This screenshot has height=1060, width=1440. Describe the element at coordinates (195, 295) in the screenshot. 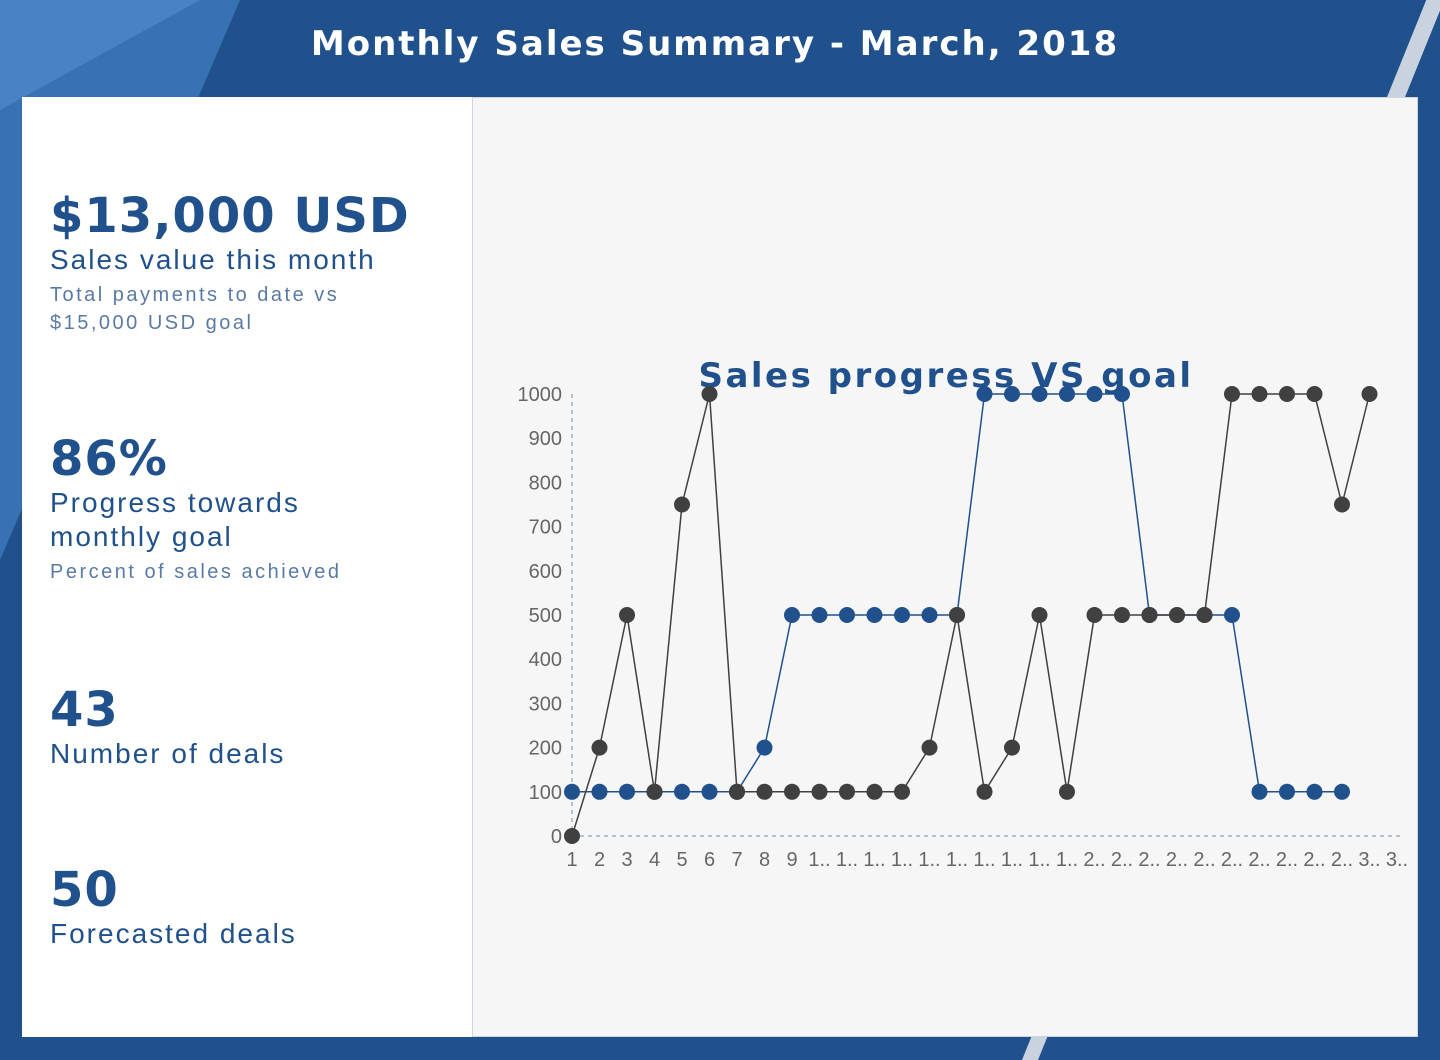

I see `kpi-sales-sub-line1: Total payments to date vs` at that location.